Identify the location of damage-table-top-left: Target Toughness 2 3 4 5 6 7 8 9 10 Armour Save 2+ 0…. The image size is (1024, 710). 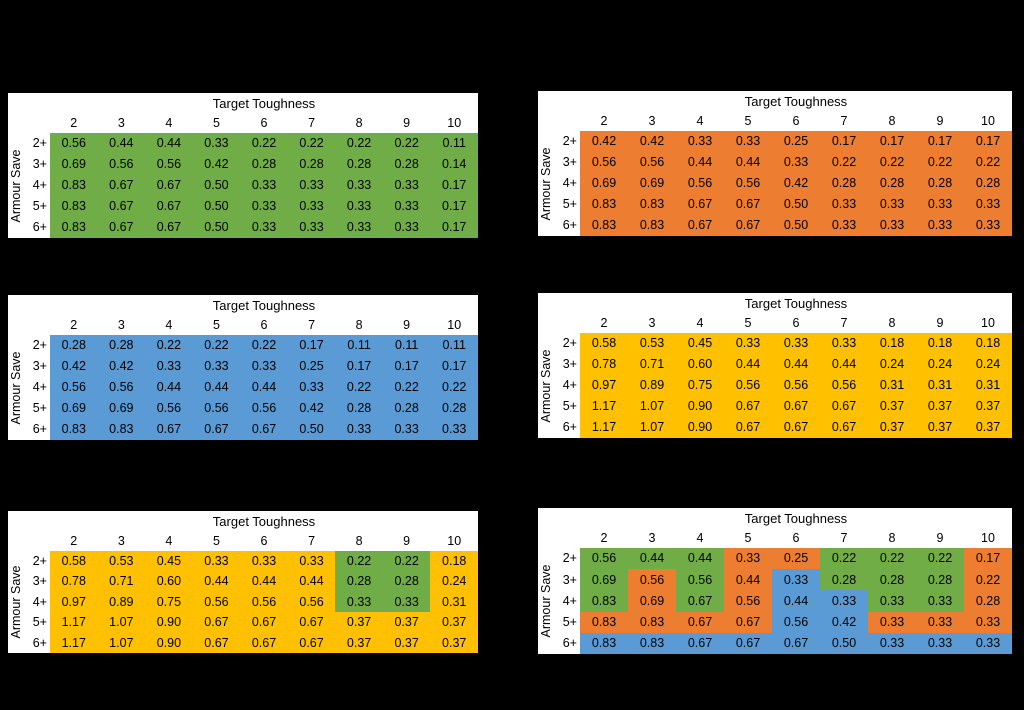
(243, 165).